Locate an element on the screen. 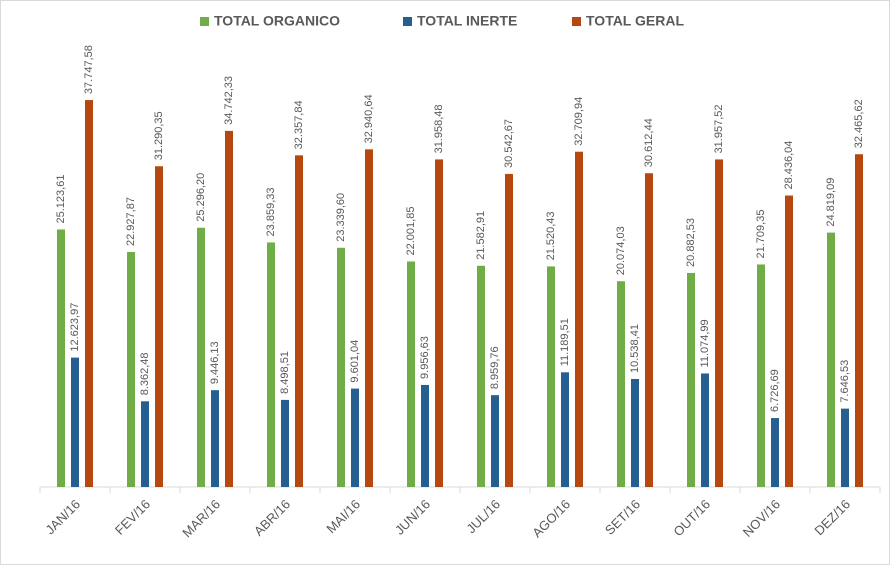 Image resolution: width=890 pixels, height=565 pixels. data-label: 25.296,20 is located at coordinates (201, 197).